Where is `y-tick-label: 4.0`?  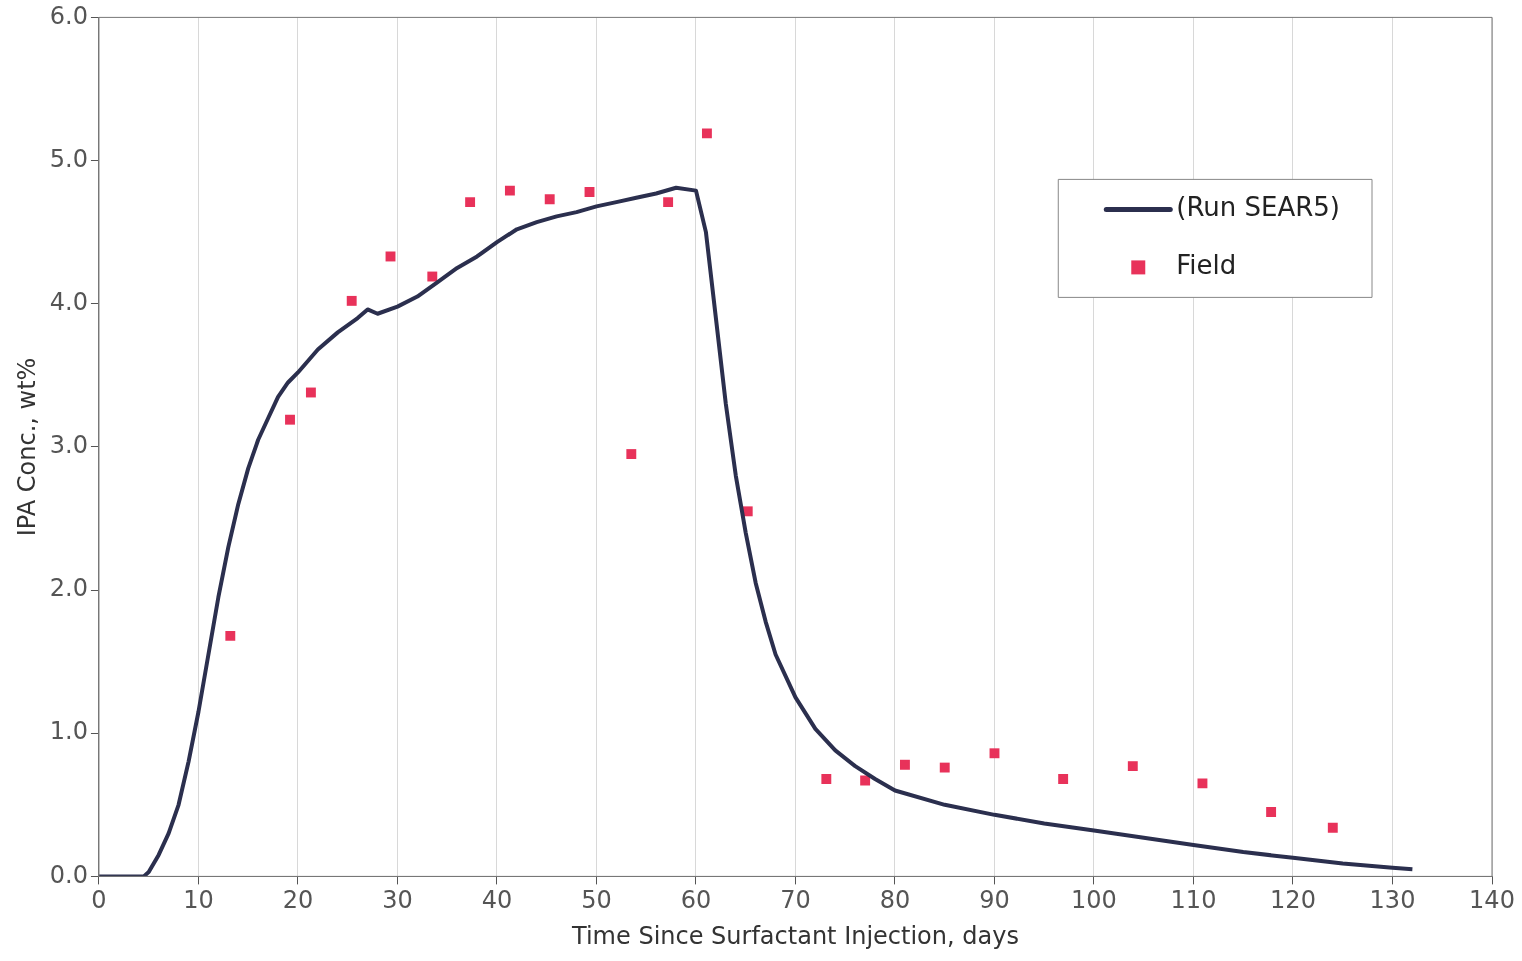 y-tick-label: 4.0 is located at coordinates (68, 301).